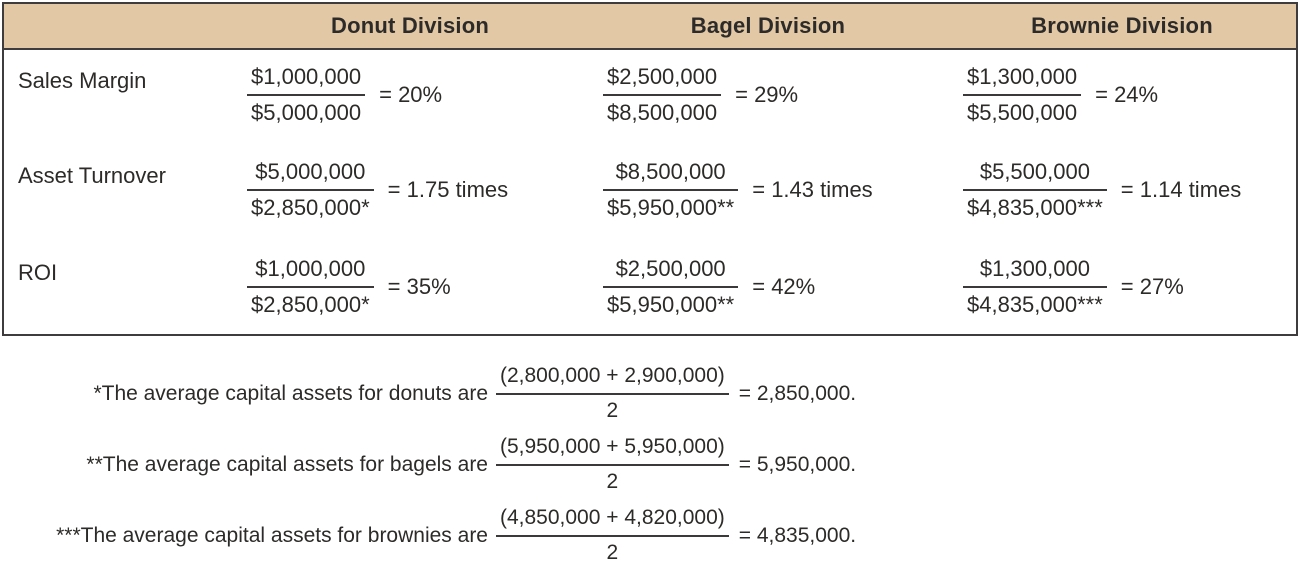 The image size is (1300, 577). I want to click on fraction: $1,300,000 $5,500,000, so click(1022, 95).